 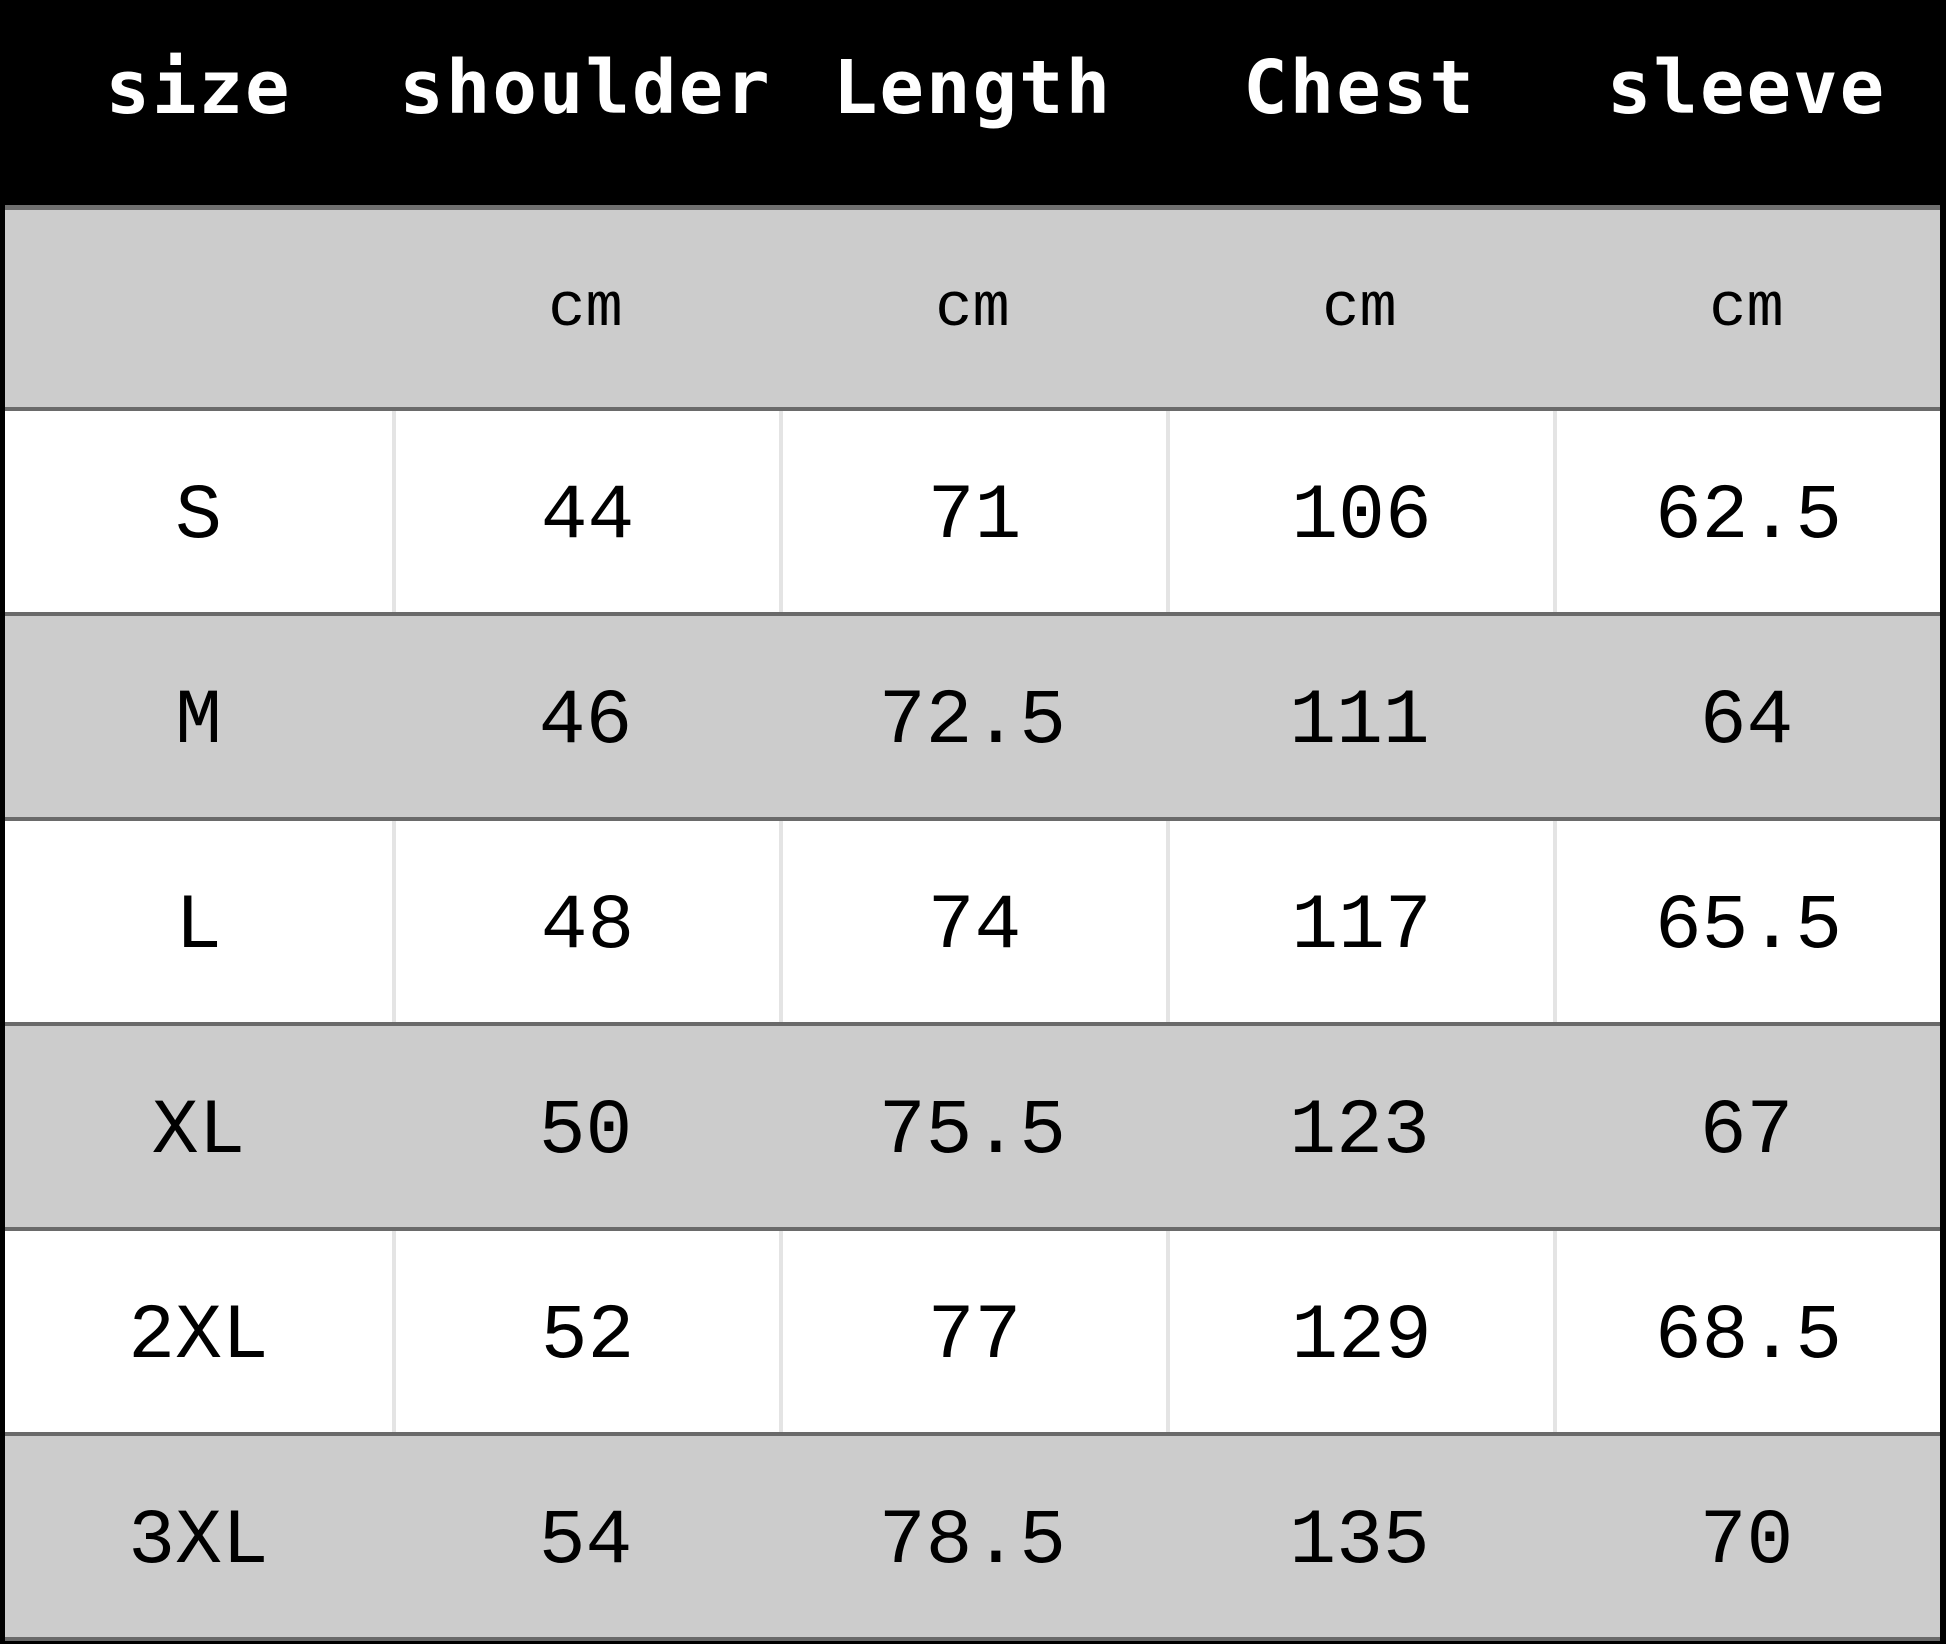 I want to click on size-label-cell: 3XL, so click(x=198, y=1541).